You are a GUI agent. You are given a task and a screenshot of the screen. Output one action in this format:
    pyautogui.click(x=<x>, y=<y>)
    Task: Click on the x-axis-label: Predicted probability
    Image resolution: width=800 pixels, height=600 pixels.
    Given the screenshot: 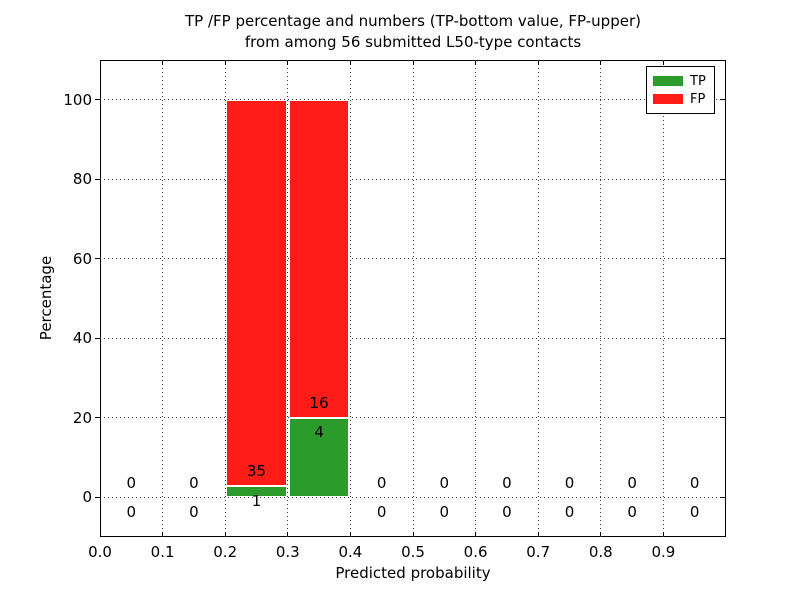 What is the action you would take?
    pyautogui.click(x=413, y=573)
    